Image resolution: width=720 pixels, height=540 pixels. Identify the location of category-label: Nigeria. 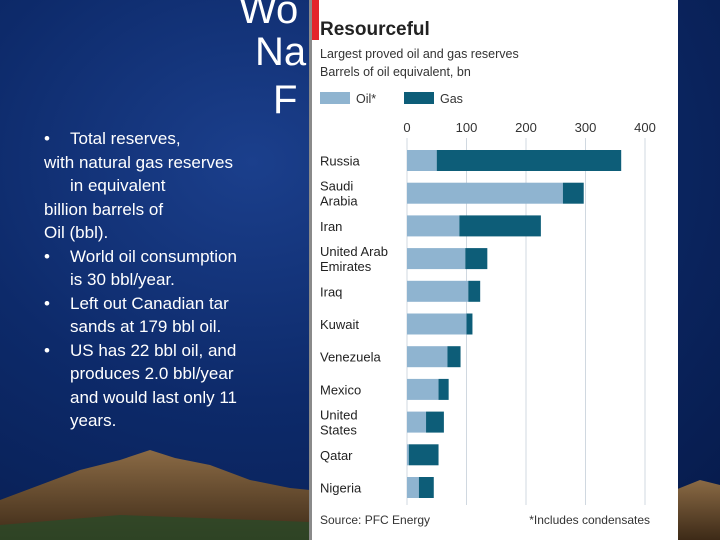
(341, 488).